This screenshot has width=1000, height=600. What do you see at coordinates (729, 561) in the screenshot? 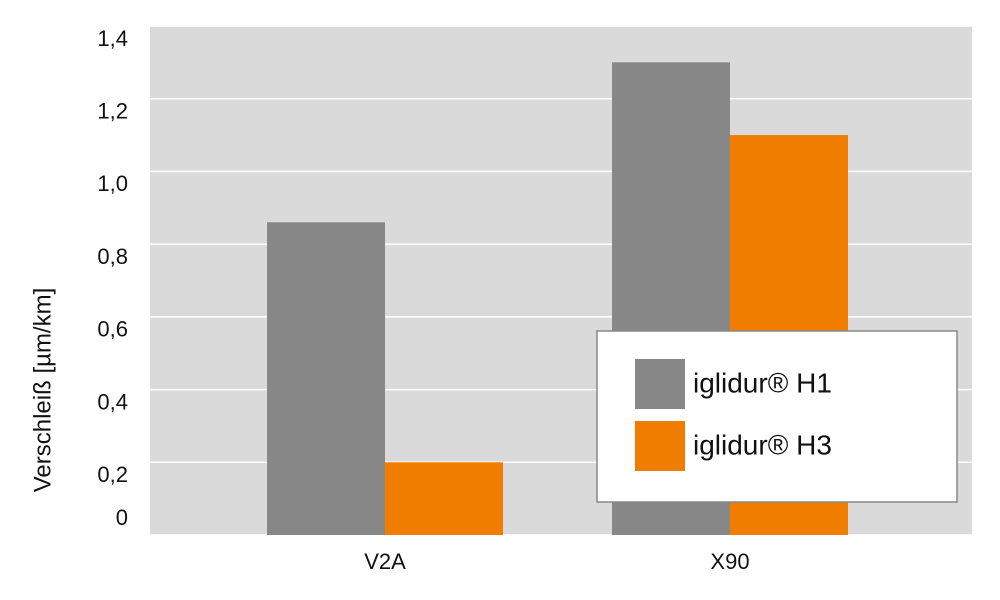
I see `x-tick-label: X90` at bounding box center [729, 561].